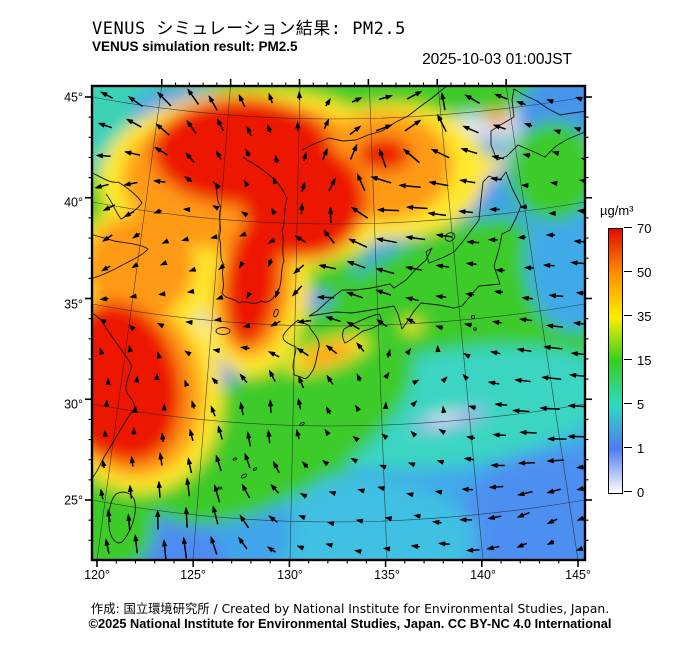  Describe the element at coordinates (641, 492) in the screenshot. I see `colorbar-tick-label: 0` at that location.